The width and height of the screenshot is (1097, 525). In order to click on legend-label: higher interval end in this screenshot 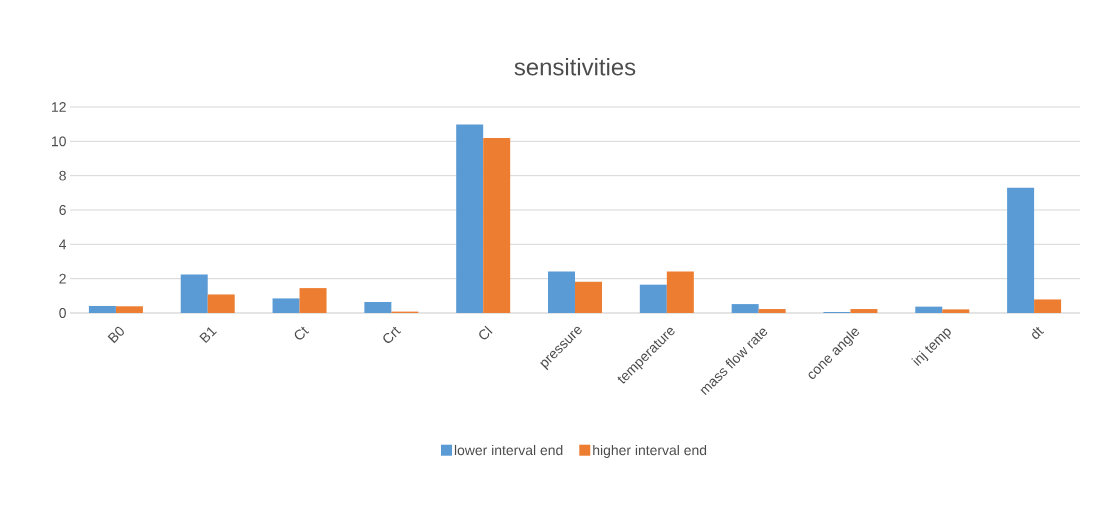, I will do `click(650, 451)`.